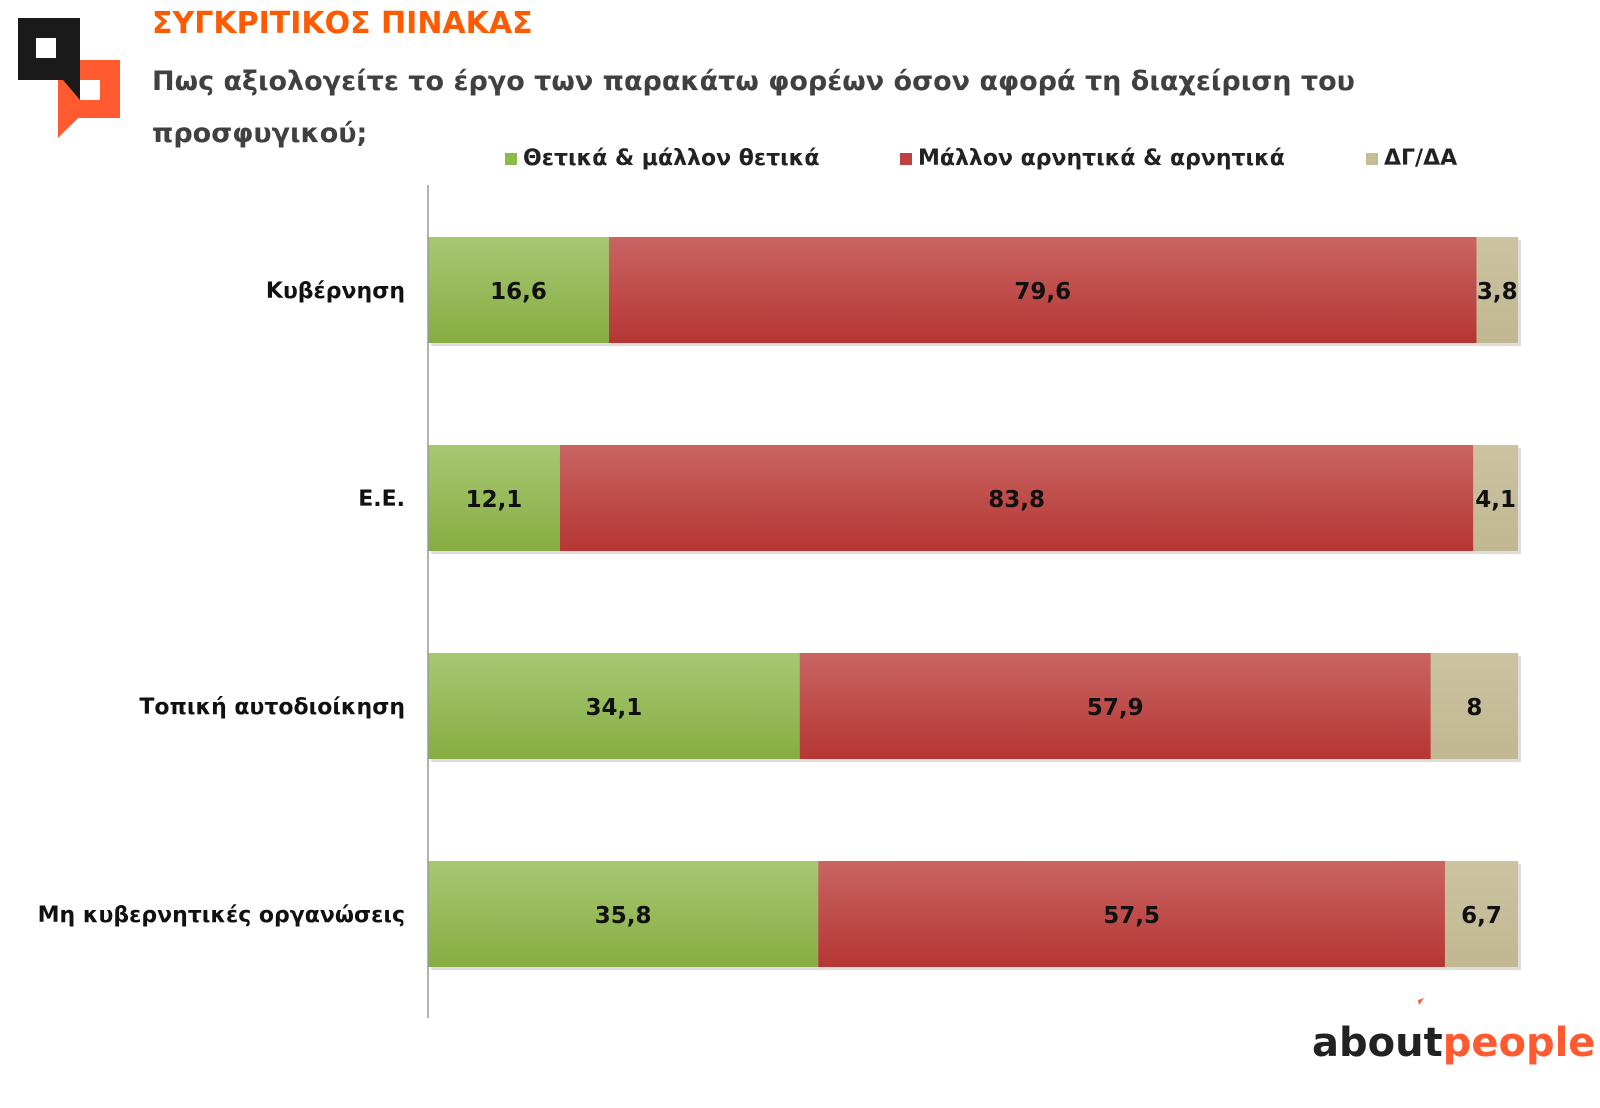 The height and width of the screenshot is (1108, 1600). Describe the element at coordinates (1519, 1043) in the screenshot. I see `brand-part2: people` at that location.